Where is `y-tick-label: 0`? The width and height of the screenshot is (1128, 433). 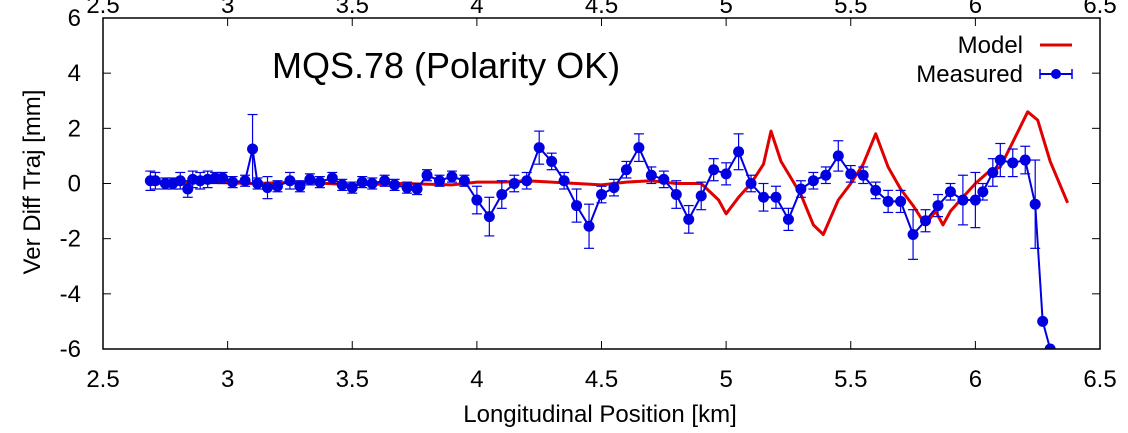 y-tick-label: 0 is located at coordinates (74, 184).